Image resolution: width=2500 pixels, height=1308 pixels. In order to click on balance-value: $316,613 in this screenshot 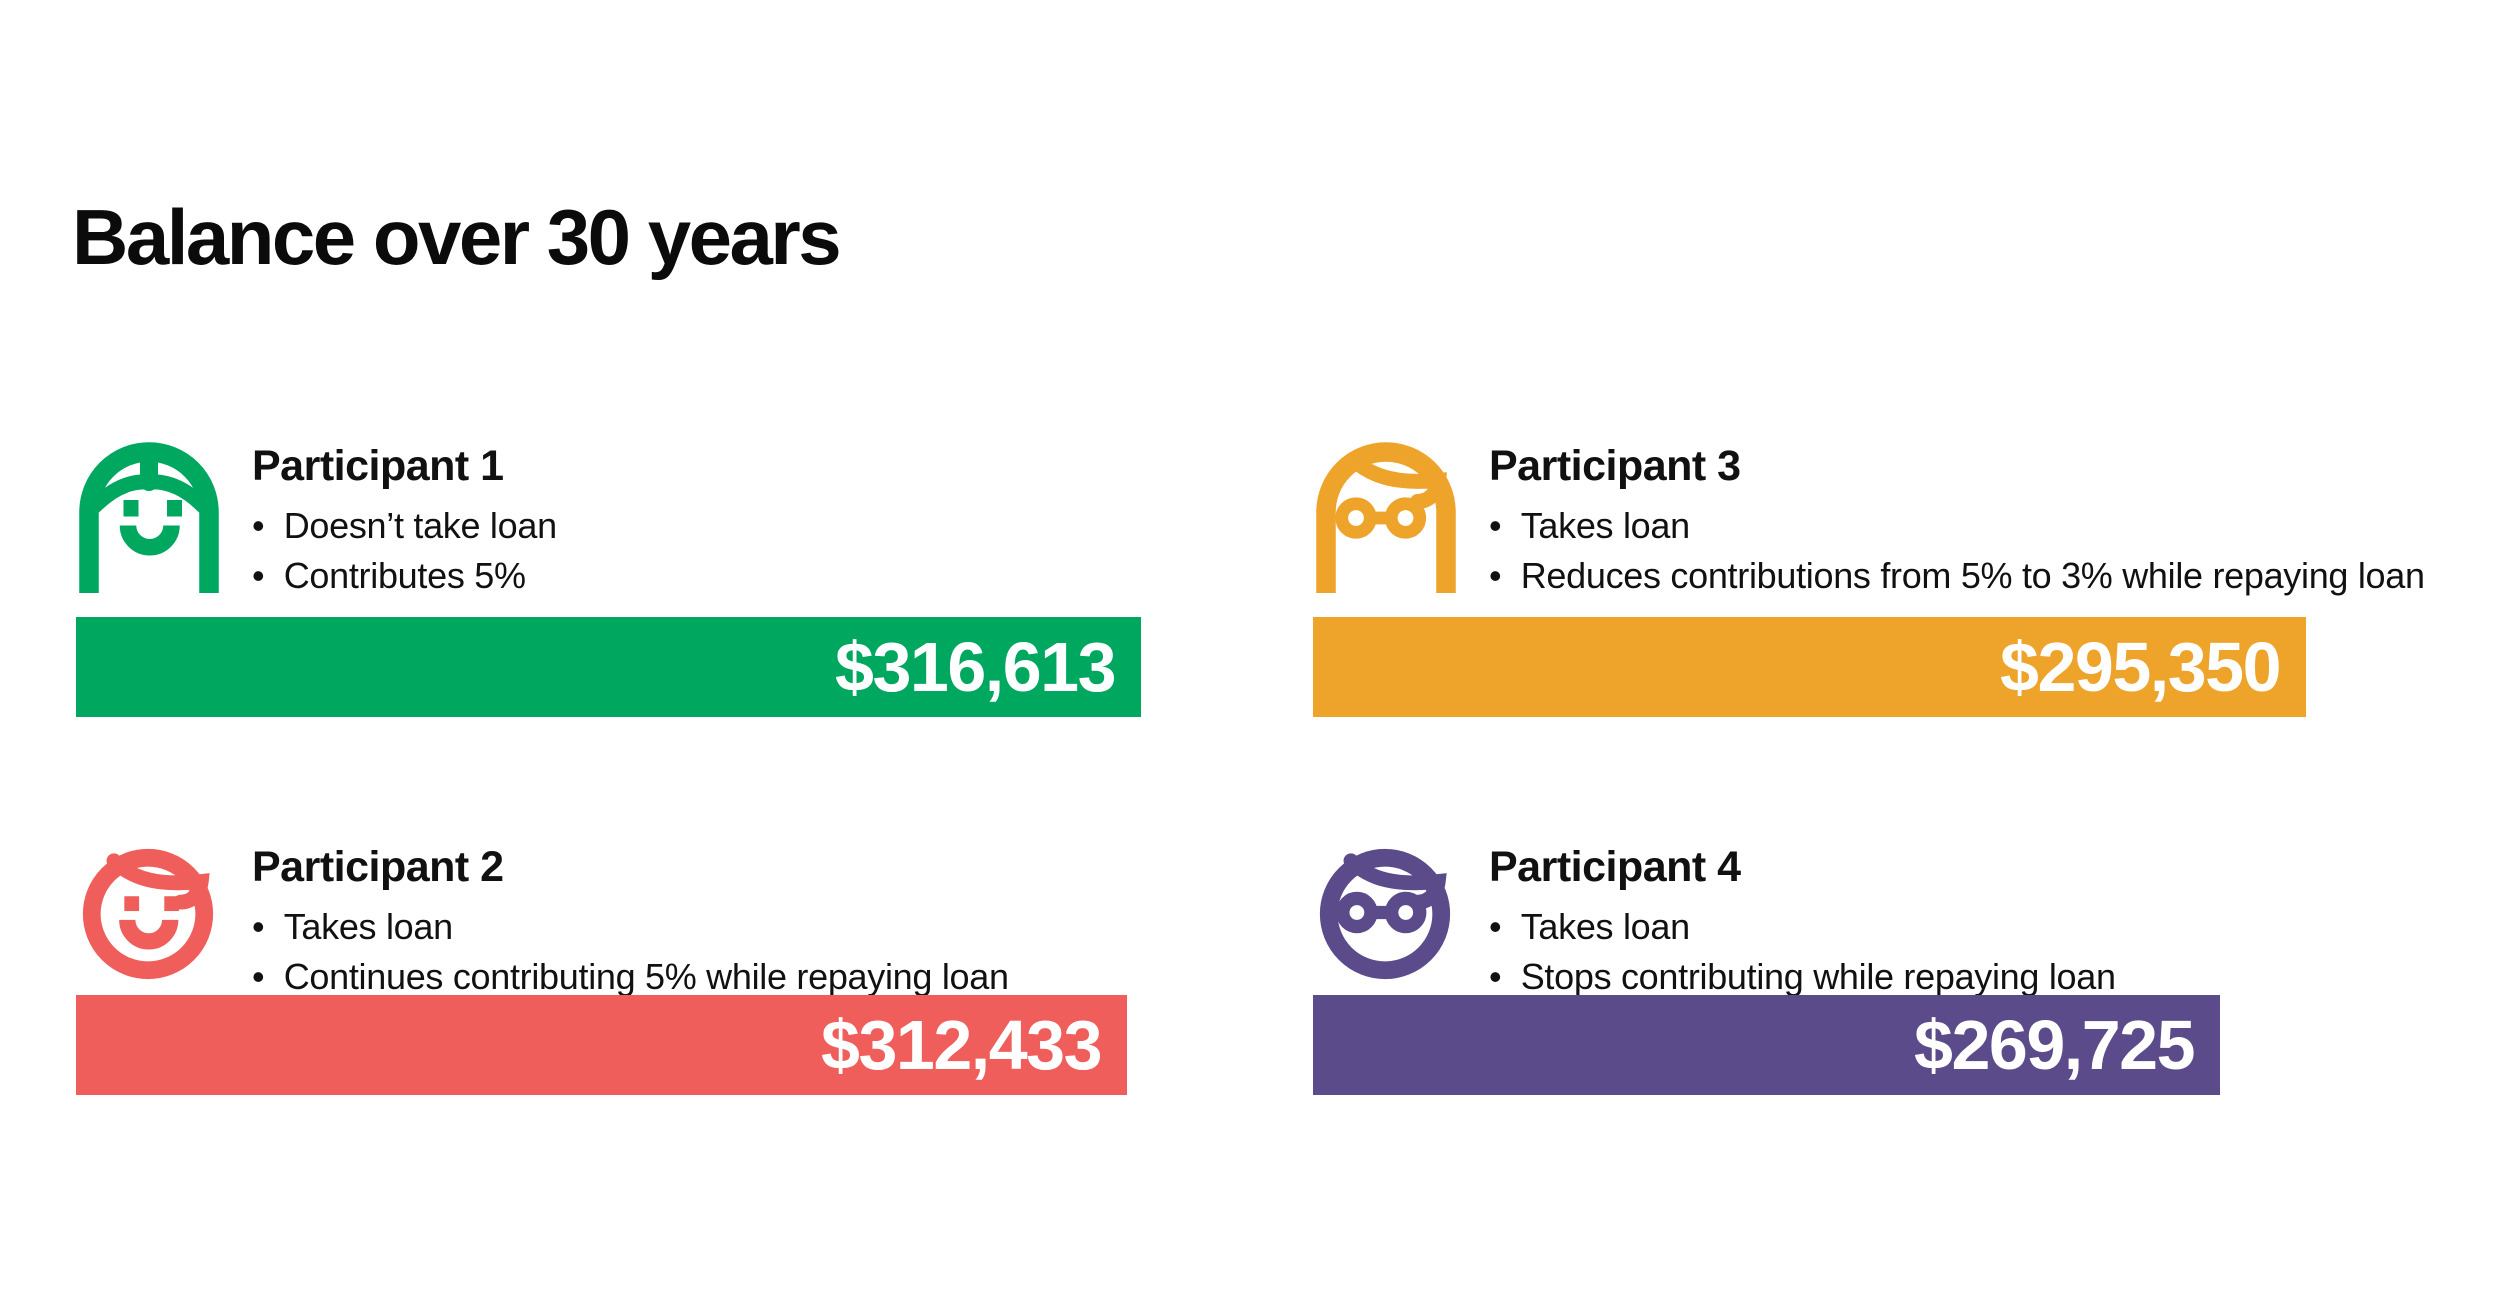, I will do `click(975, 667)`.